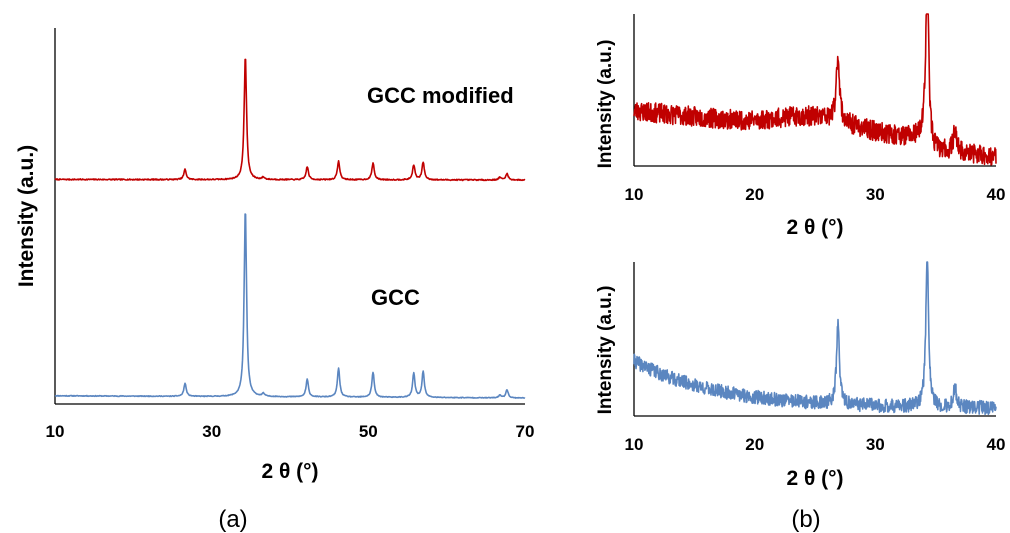 Image resolution: width=1010 pixels, height=533 pixels. I want to click on panel-a-tick-label: 70, so click(525, 431).